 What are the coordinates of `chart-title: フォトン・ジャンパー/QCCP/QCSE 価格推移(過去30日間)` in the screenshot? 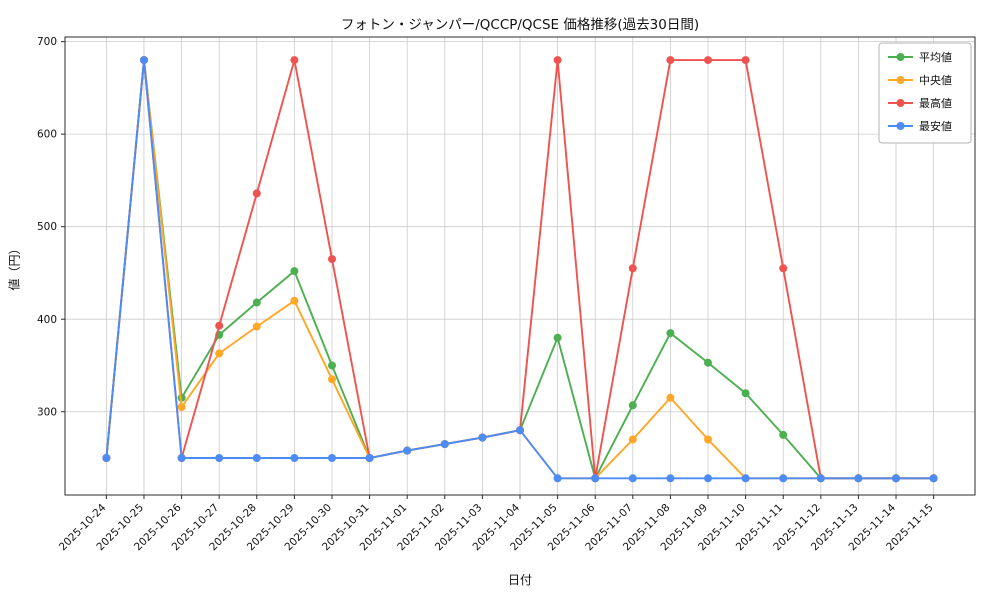 It's located at (520, 25).